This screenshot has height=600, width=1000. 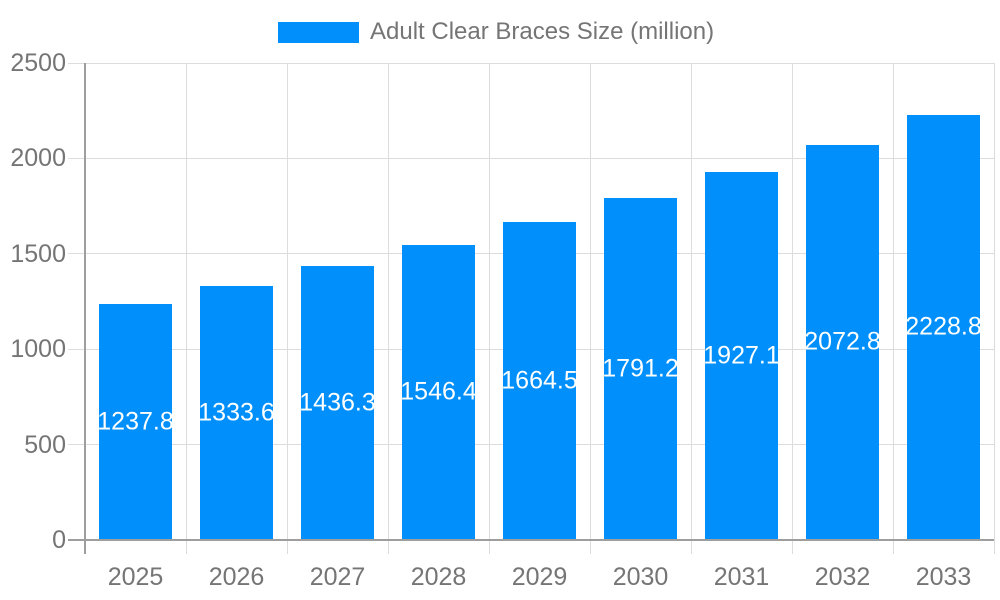 What do you see at coordinates (539, 577) in the screenshot?
I see `x-tick-label: 2029` at bounding box center [539, 577].